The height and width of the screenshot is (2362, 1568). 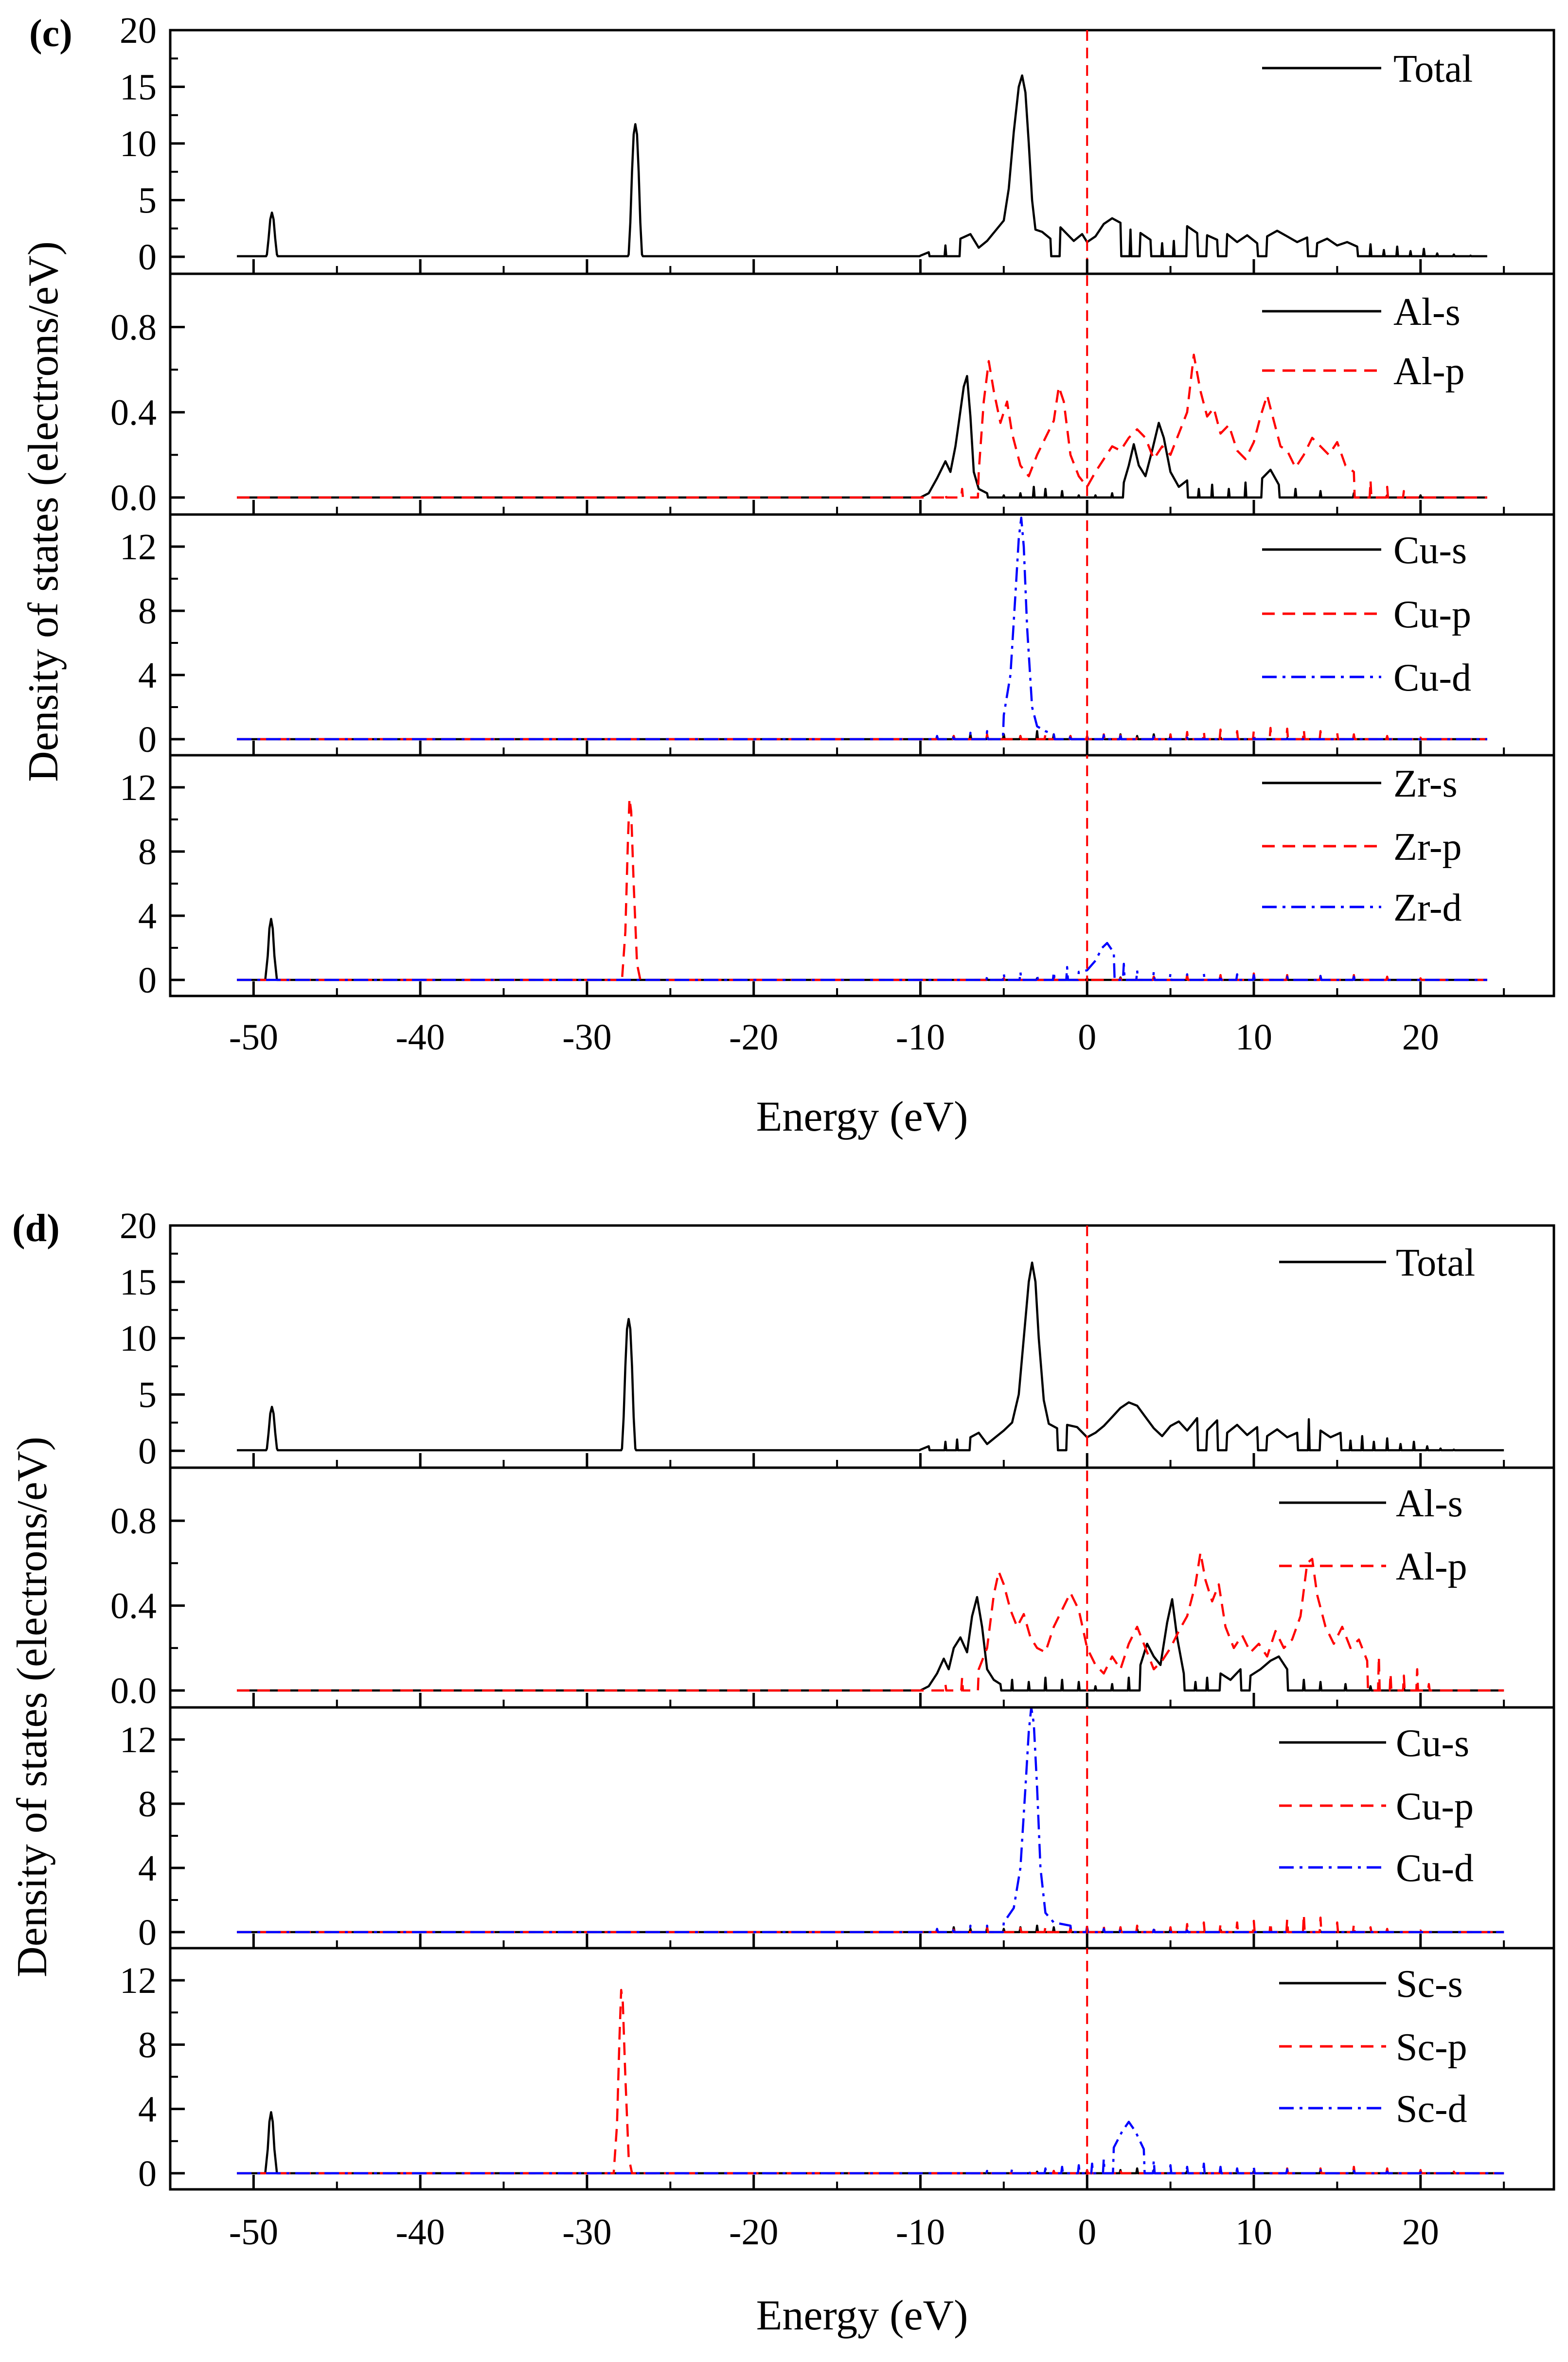 I want to click on x-tick-label: 20, so click(x=1420, y=2232).